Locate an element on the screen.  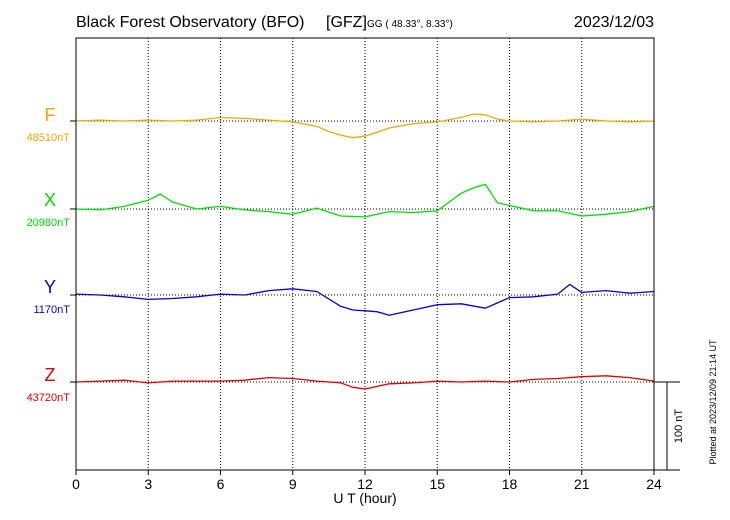
series-baseline-F: 48510nT is located at coordinates (49, 138).